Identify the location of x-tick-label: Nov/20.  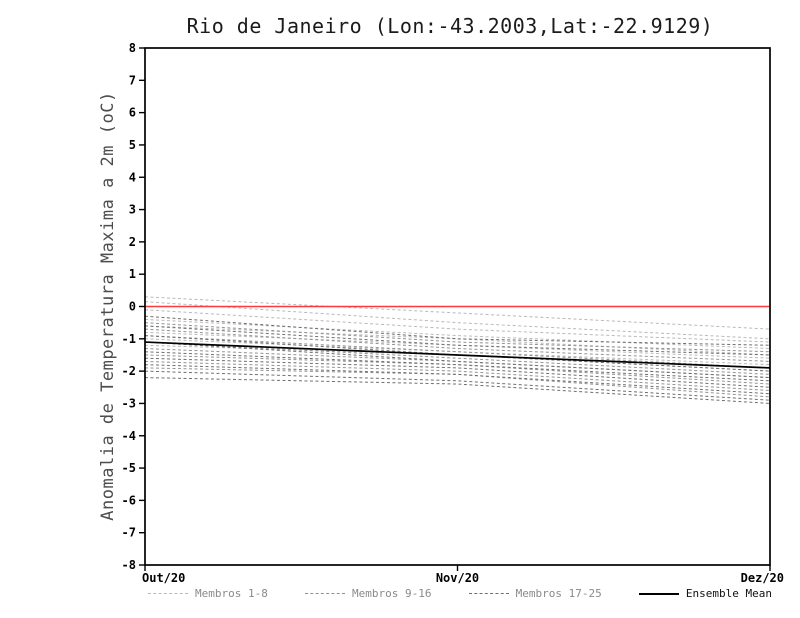
(457, 578).